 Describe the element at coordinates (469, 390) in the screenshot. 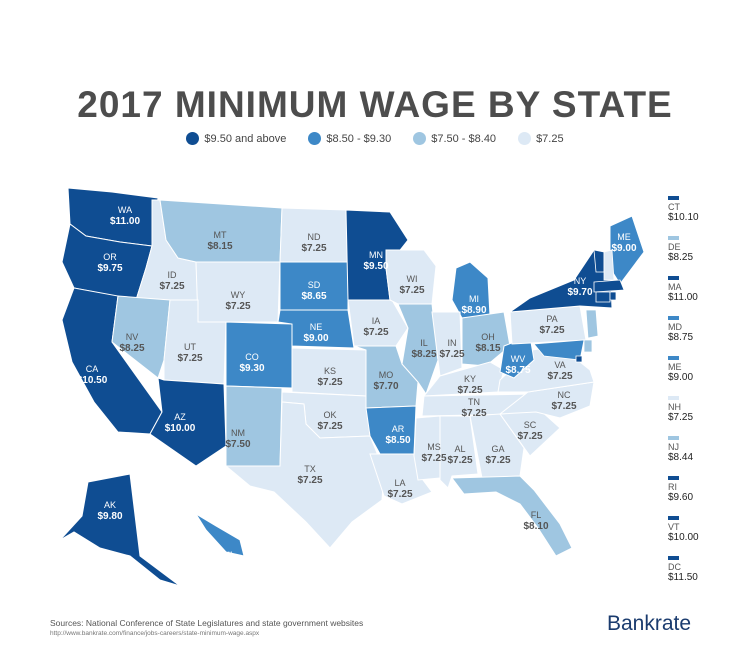

I see `state-wage-ky: $7.25` at that location.